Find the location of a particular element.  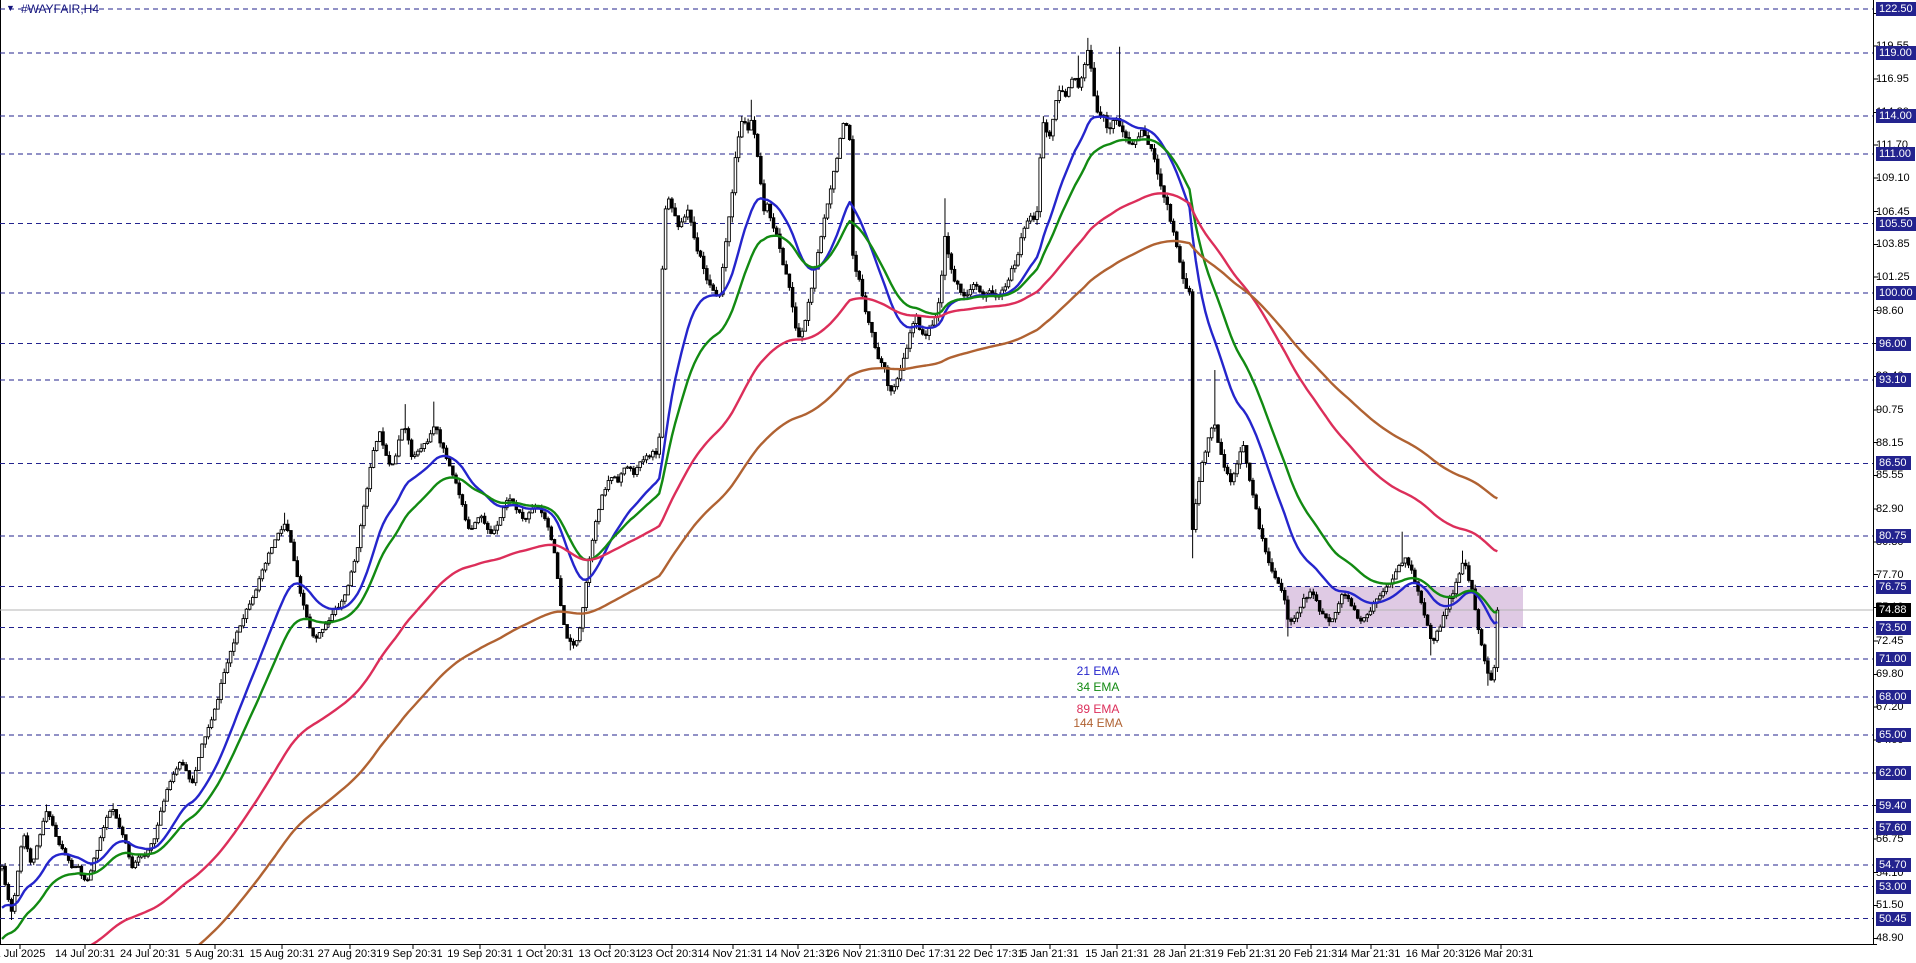

symbol-dropdown-icon: ▼ is located at coordinates (10, 8).